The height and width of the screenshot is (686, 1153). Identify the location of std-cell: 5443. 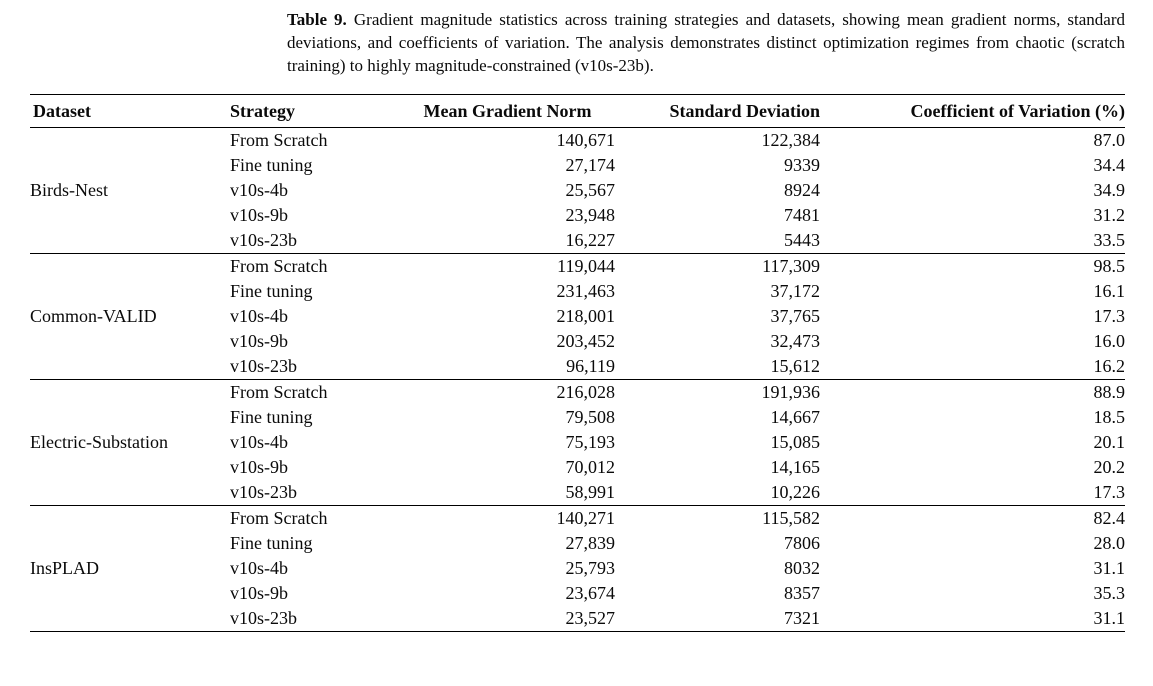
(802, 240).